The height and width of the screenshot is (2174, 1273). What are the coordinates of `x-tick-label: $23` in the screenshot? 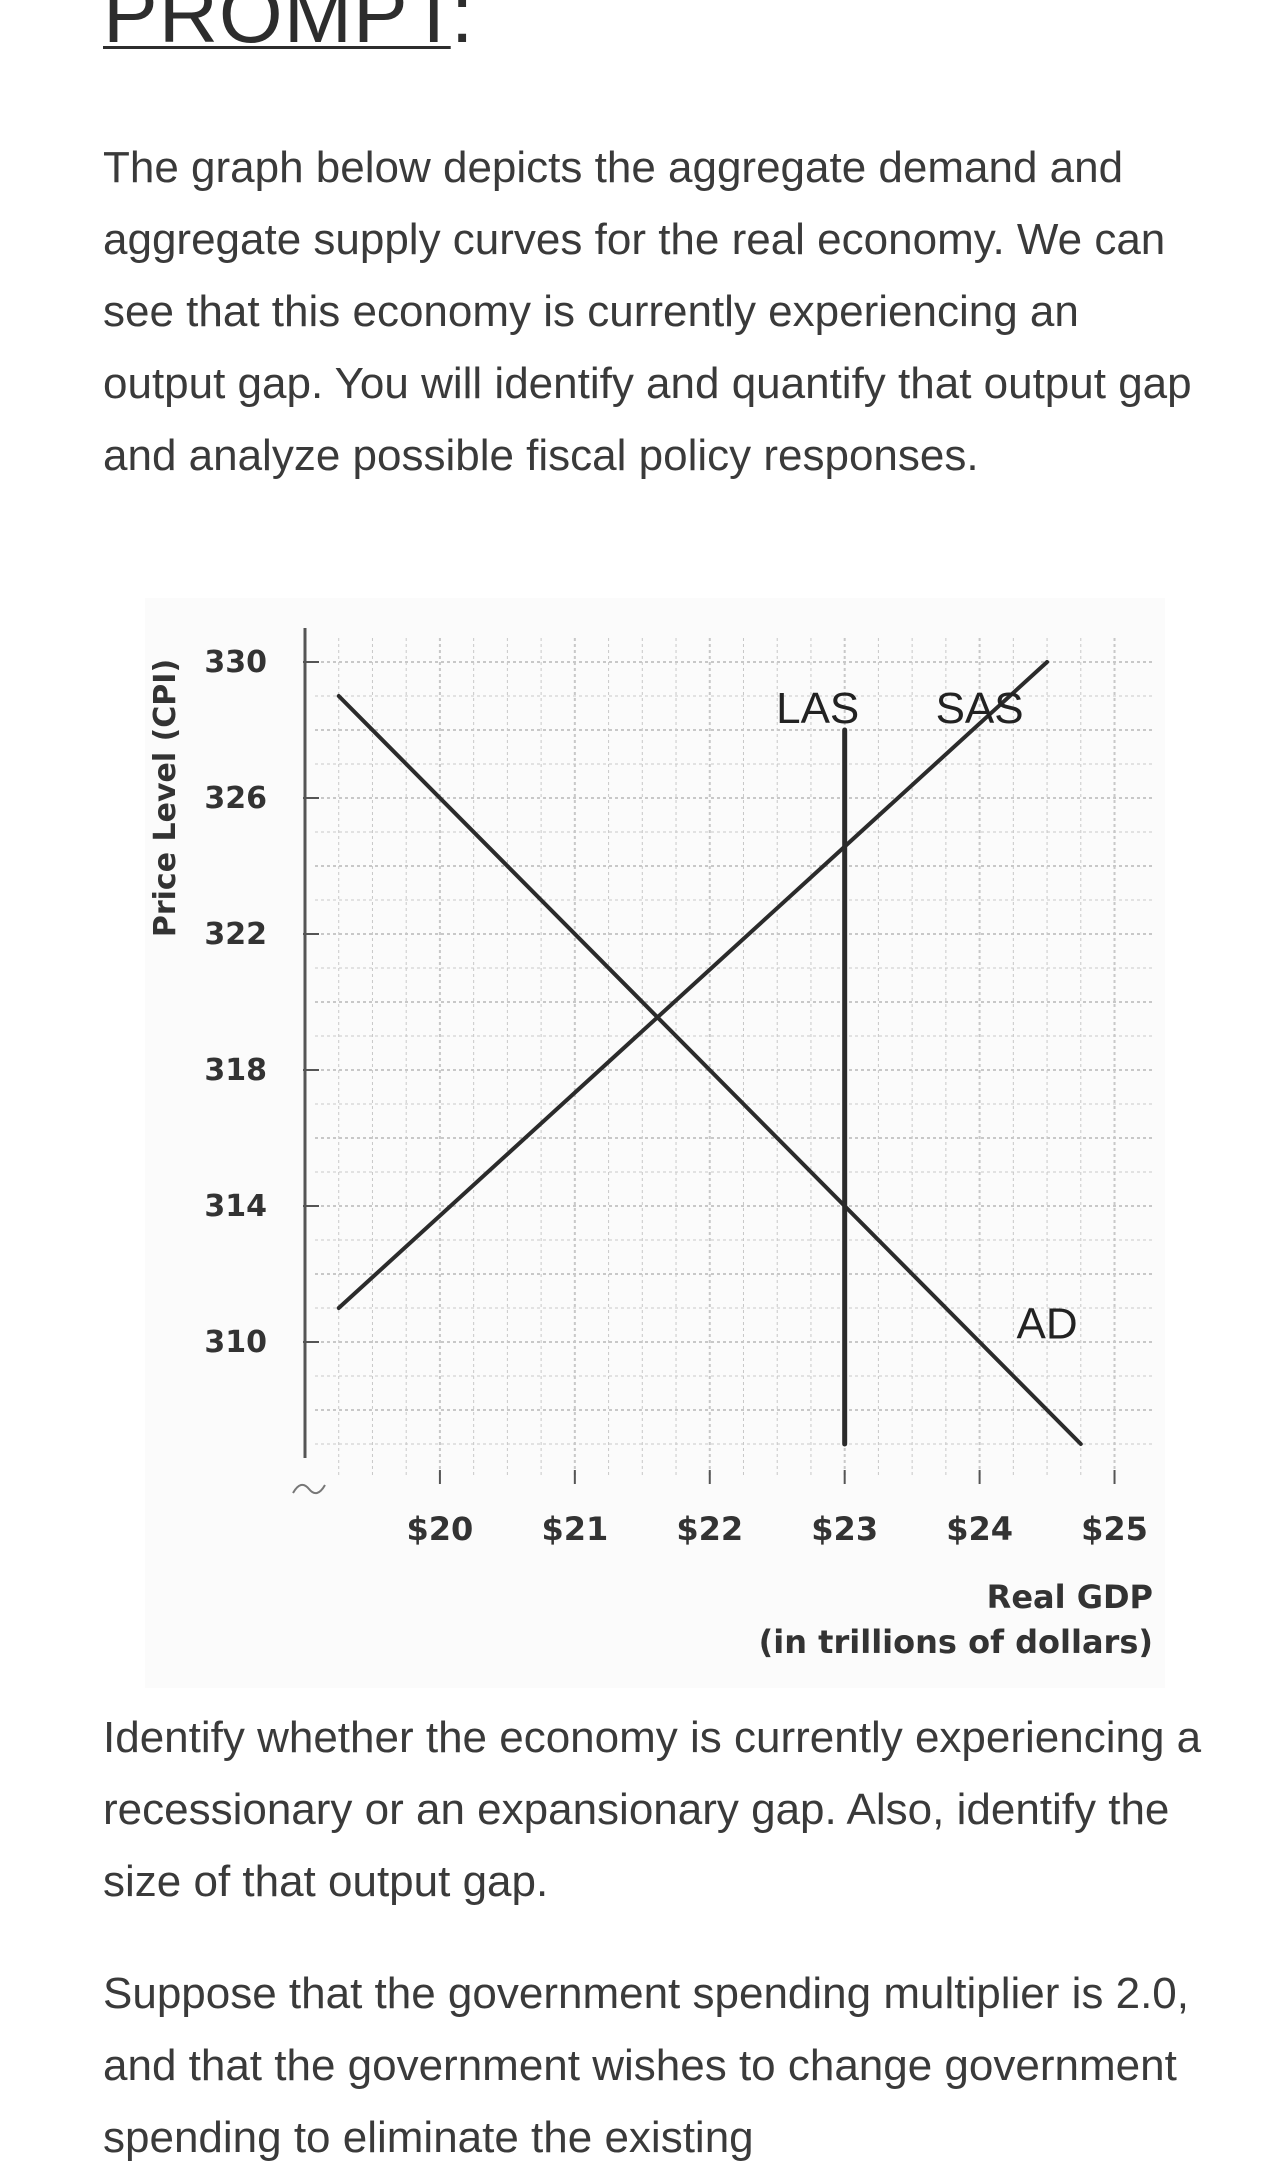 It's located at (844, 1529).